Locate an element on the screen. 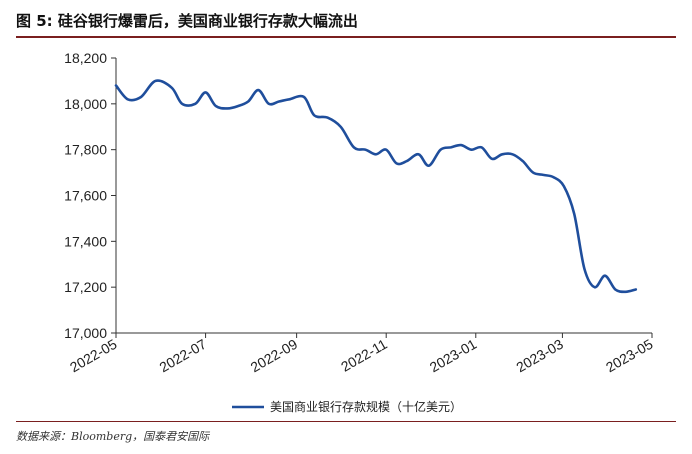  x-tick-label: 2022-11 is located at coordinates (364, 355).